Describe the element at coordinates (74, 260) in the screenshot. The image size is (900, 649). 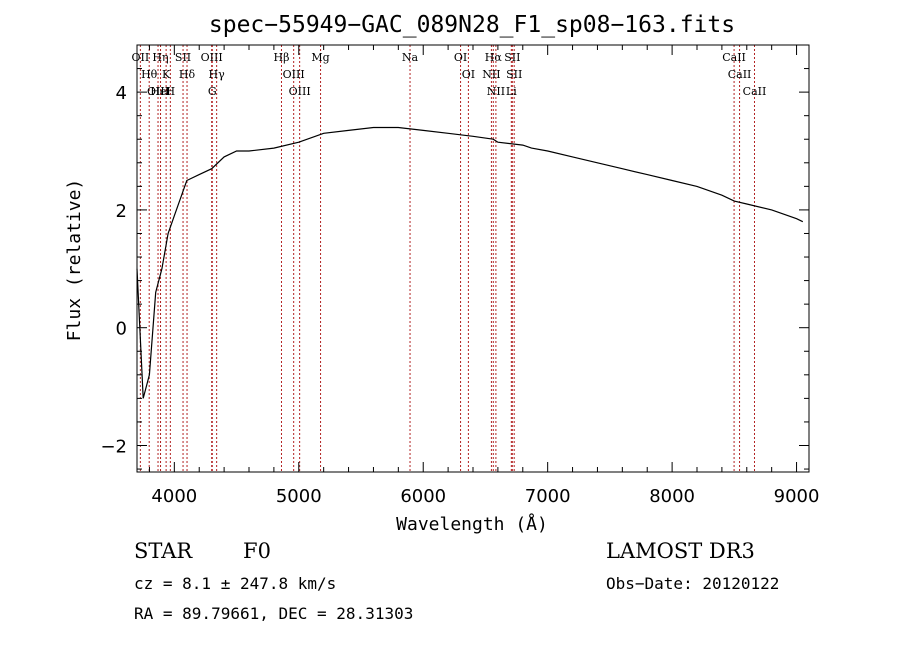
I see `y-axis-label: Flux (relative)` at that location.